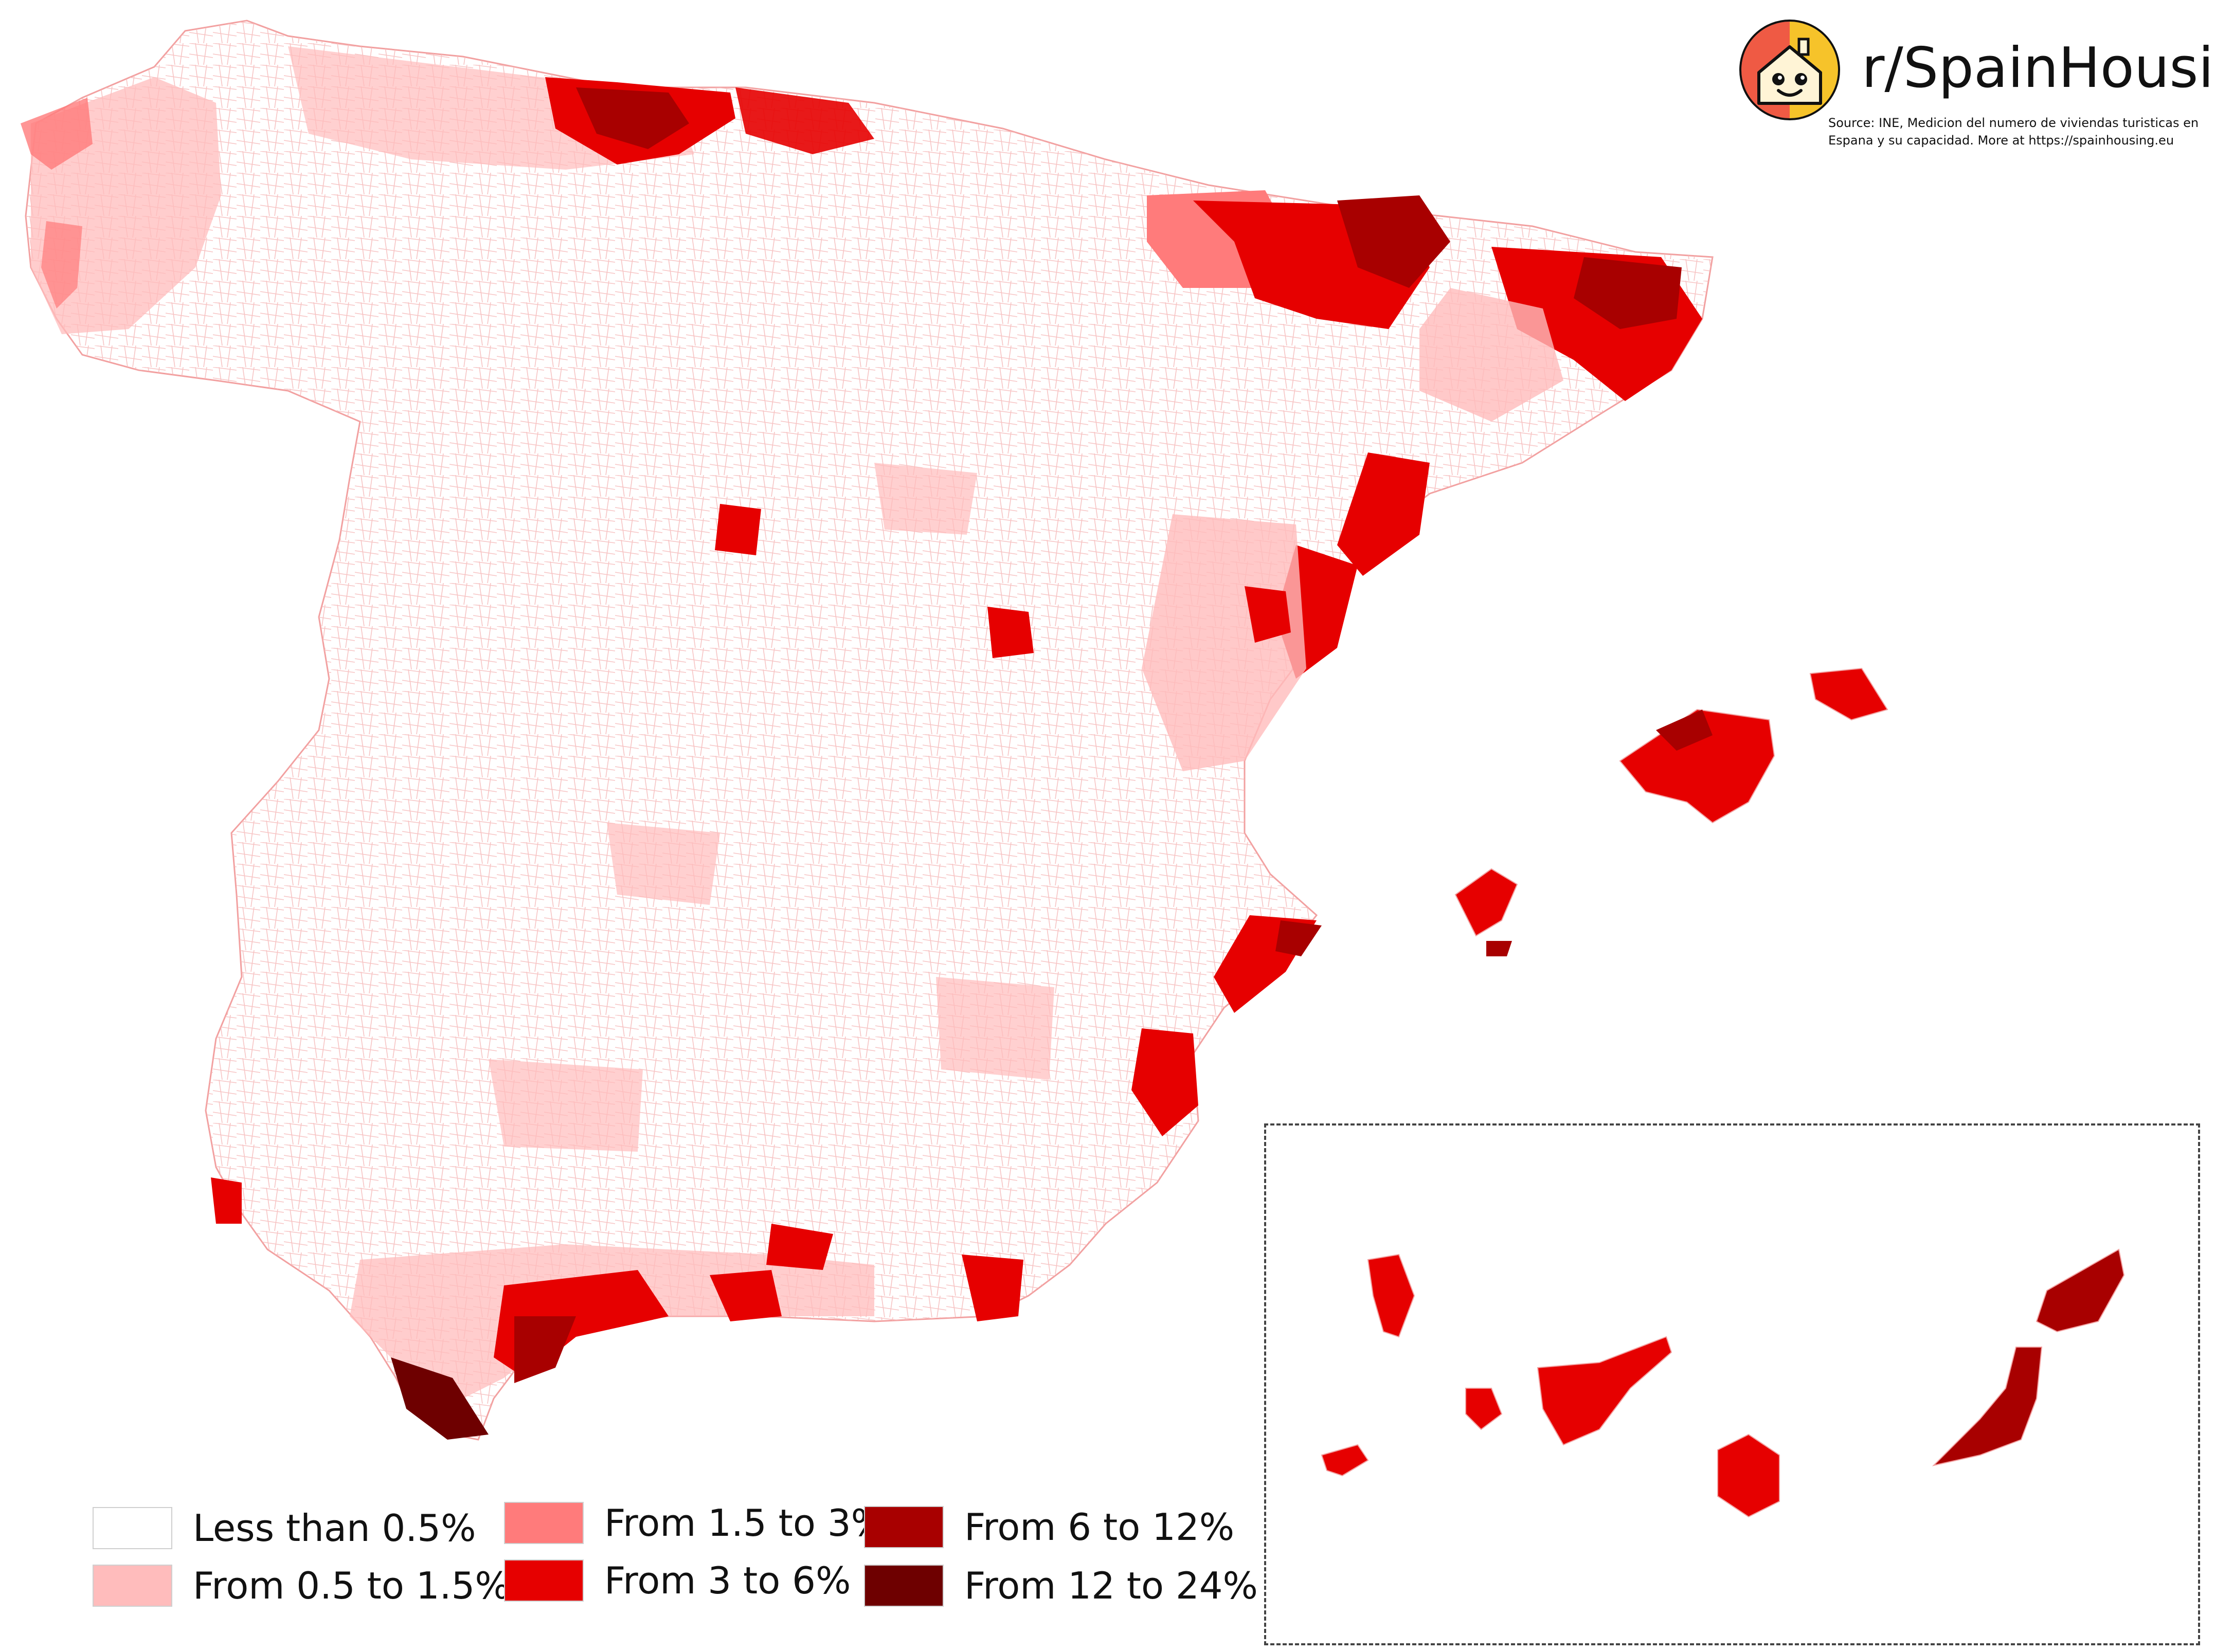 Image resolution: width=2215 pixels, height=1652 pixels. What do you see at coordinates (1628, 293) in the screenshot?
I see `region-costa-brava` at bounding box center [1628, 293].